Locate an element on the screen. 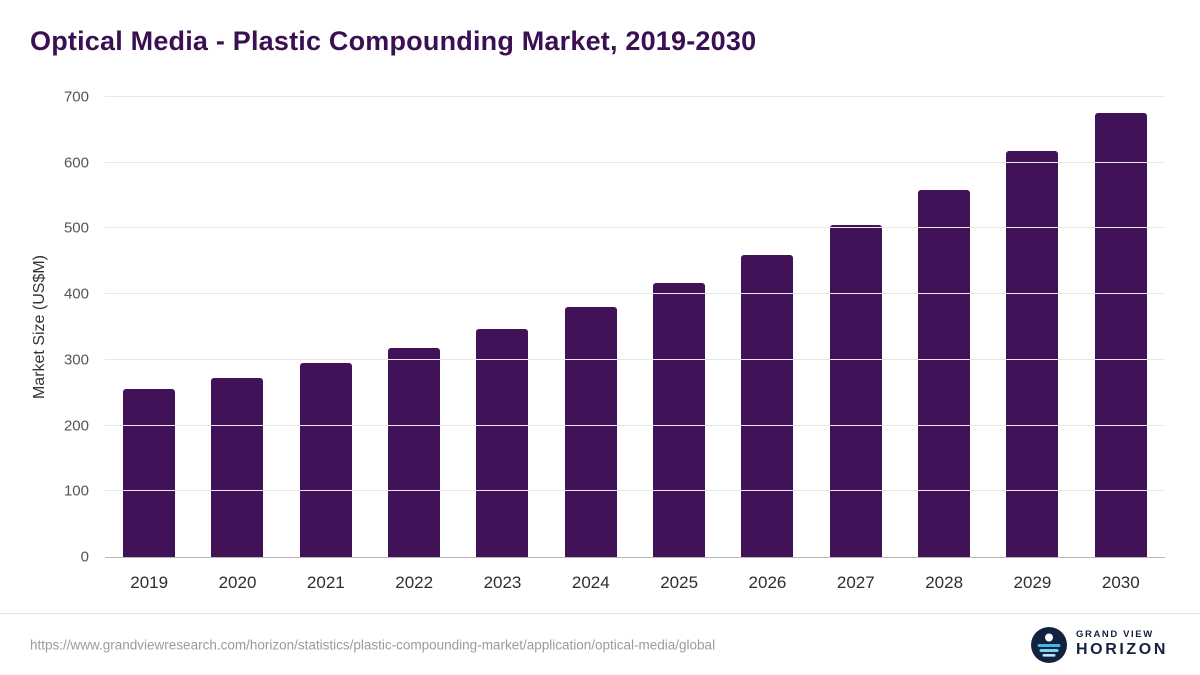 This screenshot has width=1200, height=675. bar-slot-2028 is located at coordinates (944, 327).